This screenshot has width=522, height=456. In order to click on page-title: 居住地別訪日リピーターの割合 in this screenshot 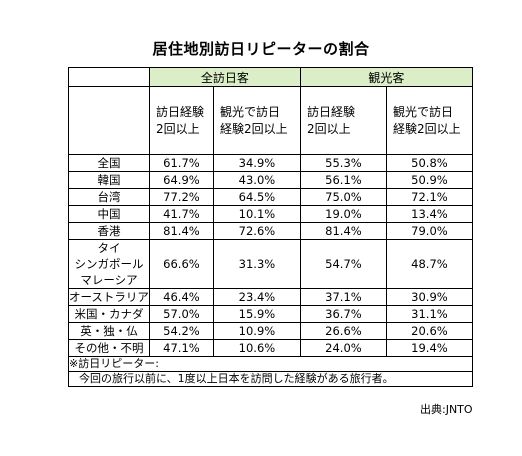, I will do `click(261, 49)`.